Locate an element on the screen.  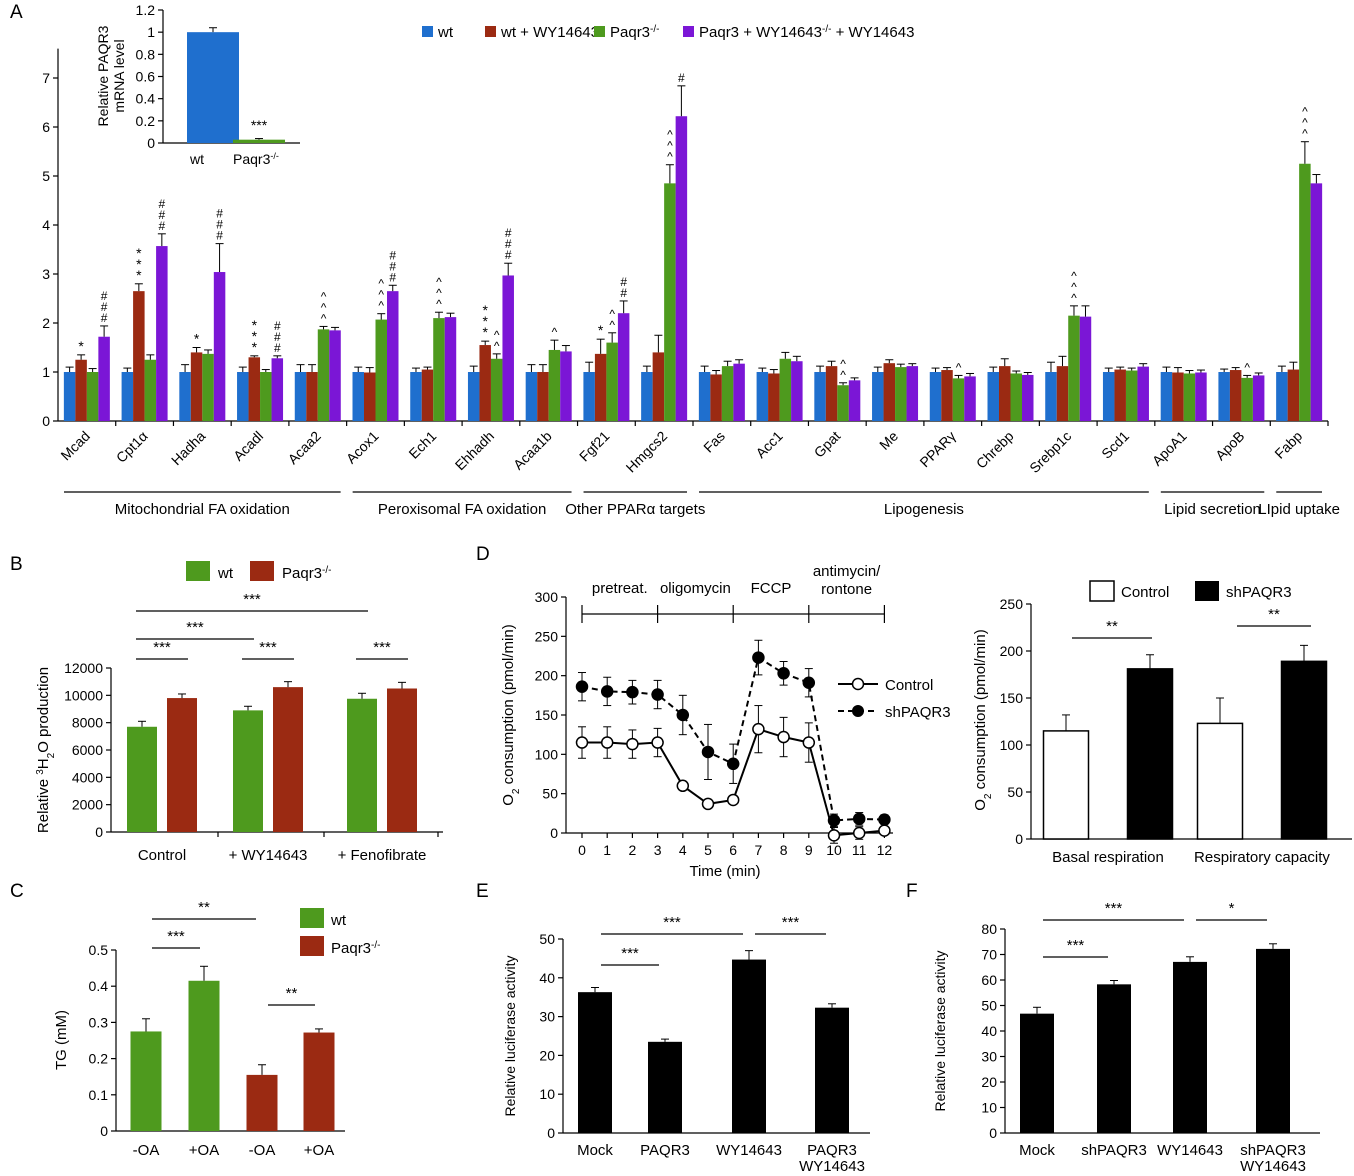
panel-F-y-tick-label: 0 is located at coordinates (993, 1133).